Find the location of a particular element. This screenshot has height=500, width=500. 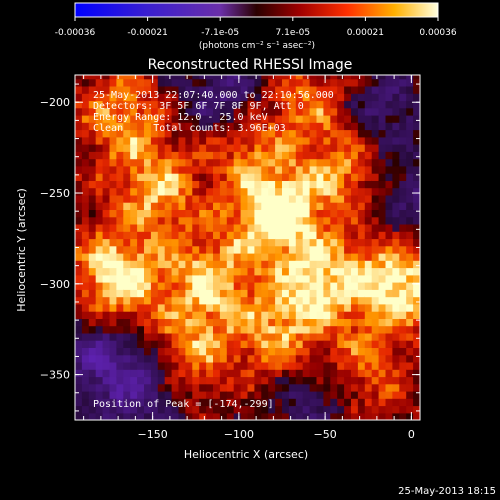

y-tick-label: −300 is located at coordinates (55, 284).